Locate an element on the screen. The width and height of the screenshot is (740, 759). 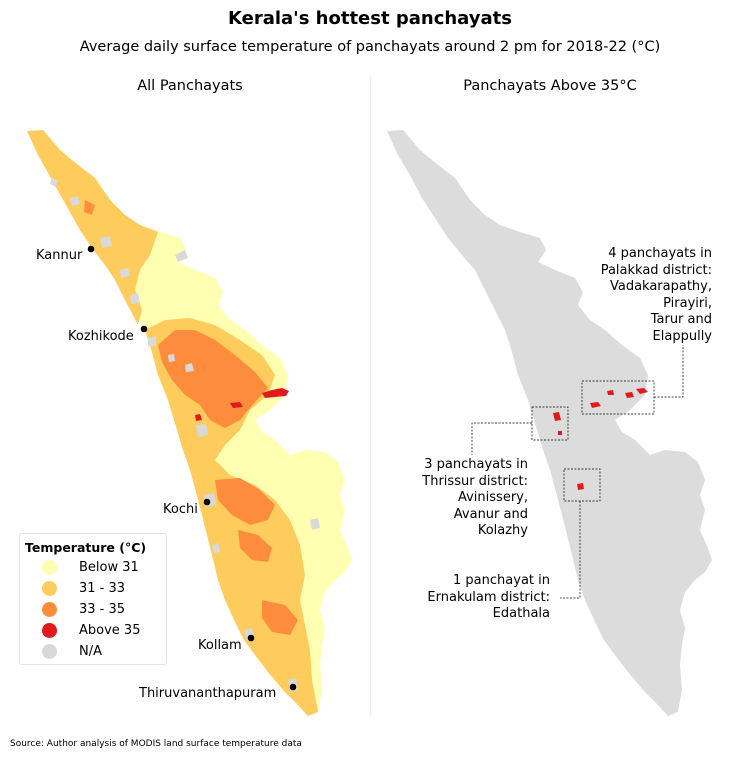
left-hot-thrissur is located at coordinates (198, 417).